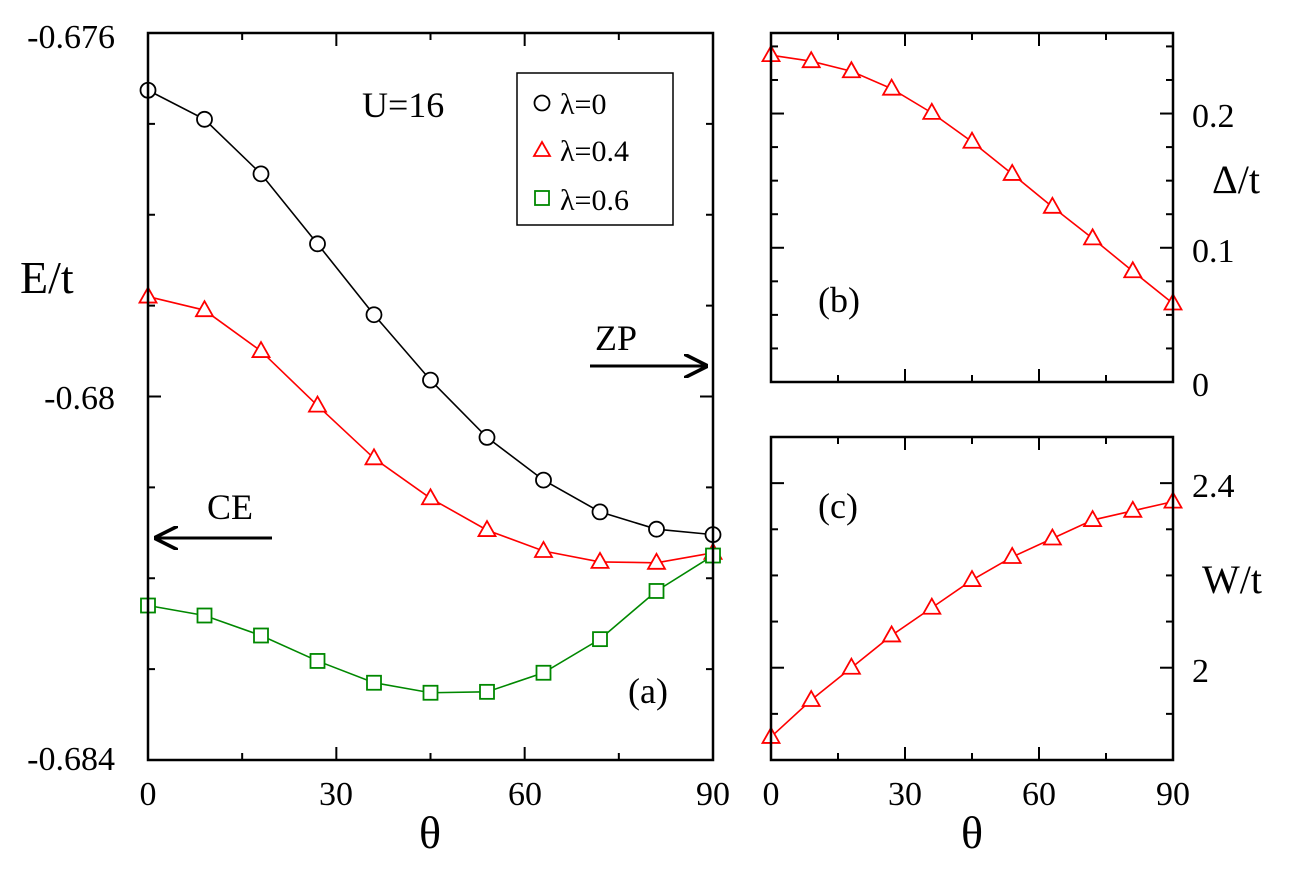 The image size is (1302, 870). I want to click on panel-c-label: (c), so click(838, 506).